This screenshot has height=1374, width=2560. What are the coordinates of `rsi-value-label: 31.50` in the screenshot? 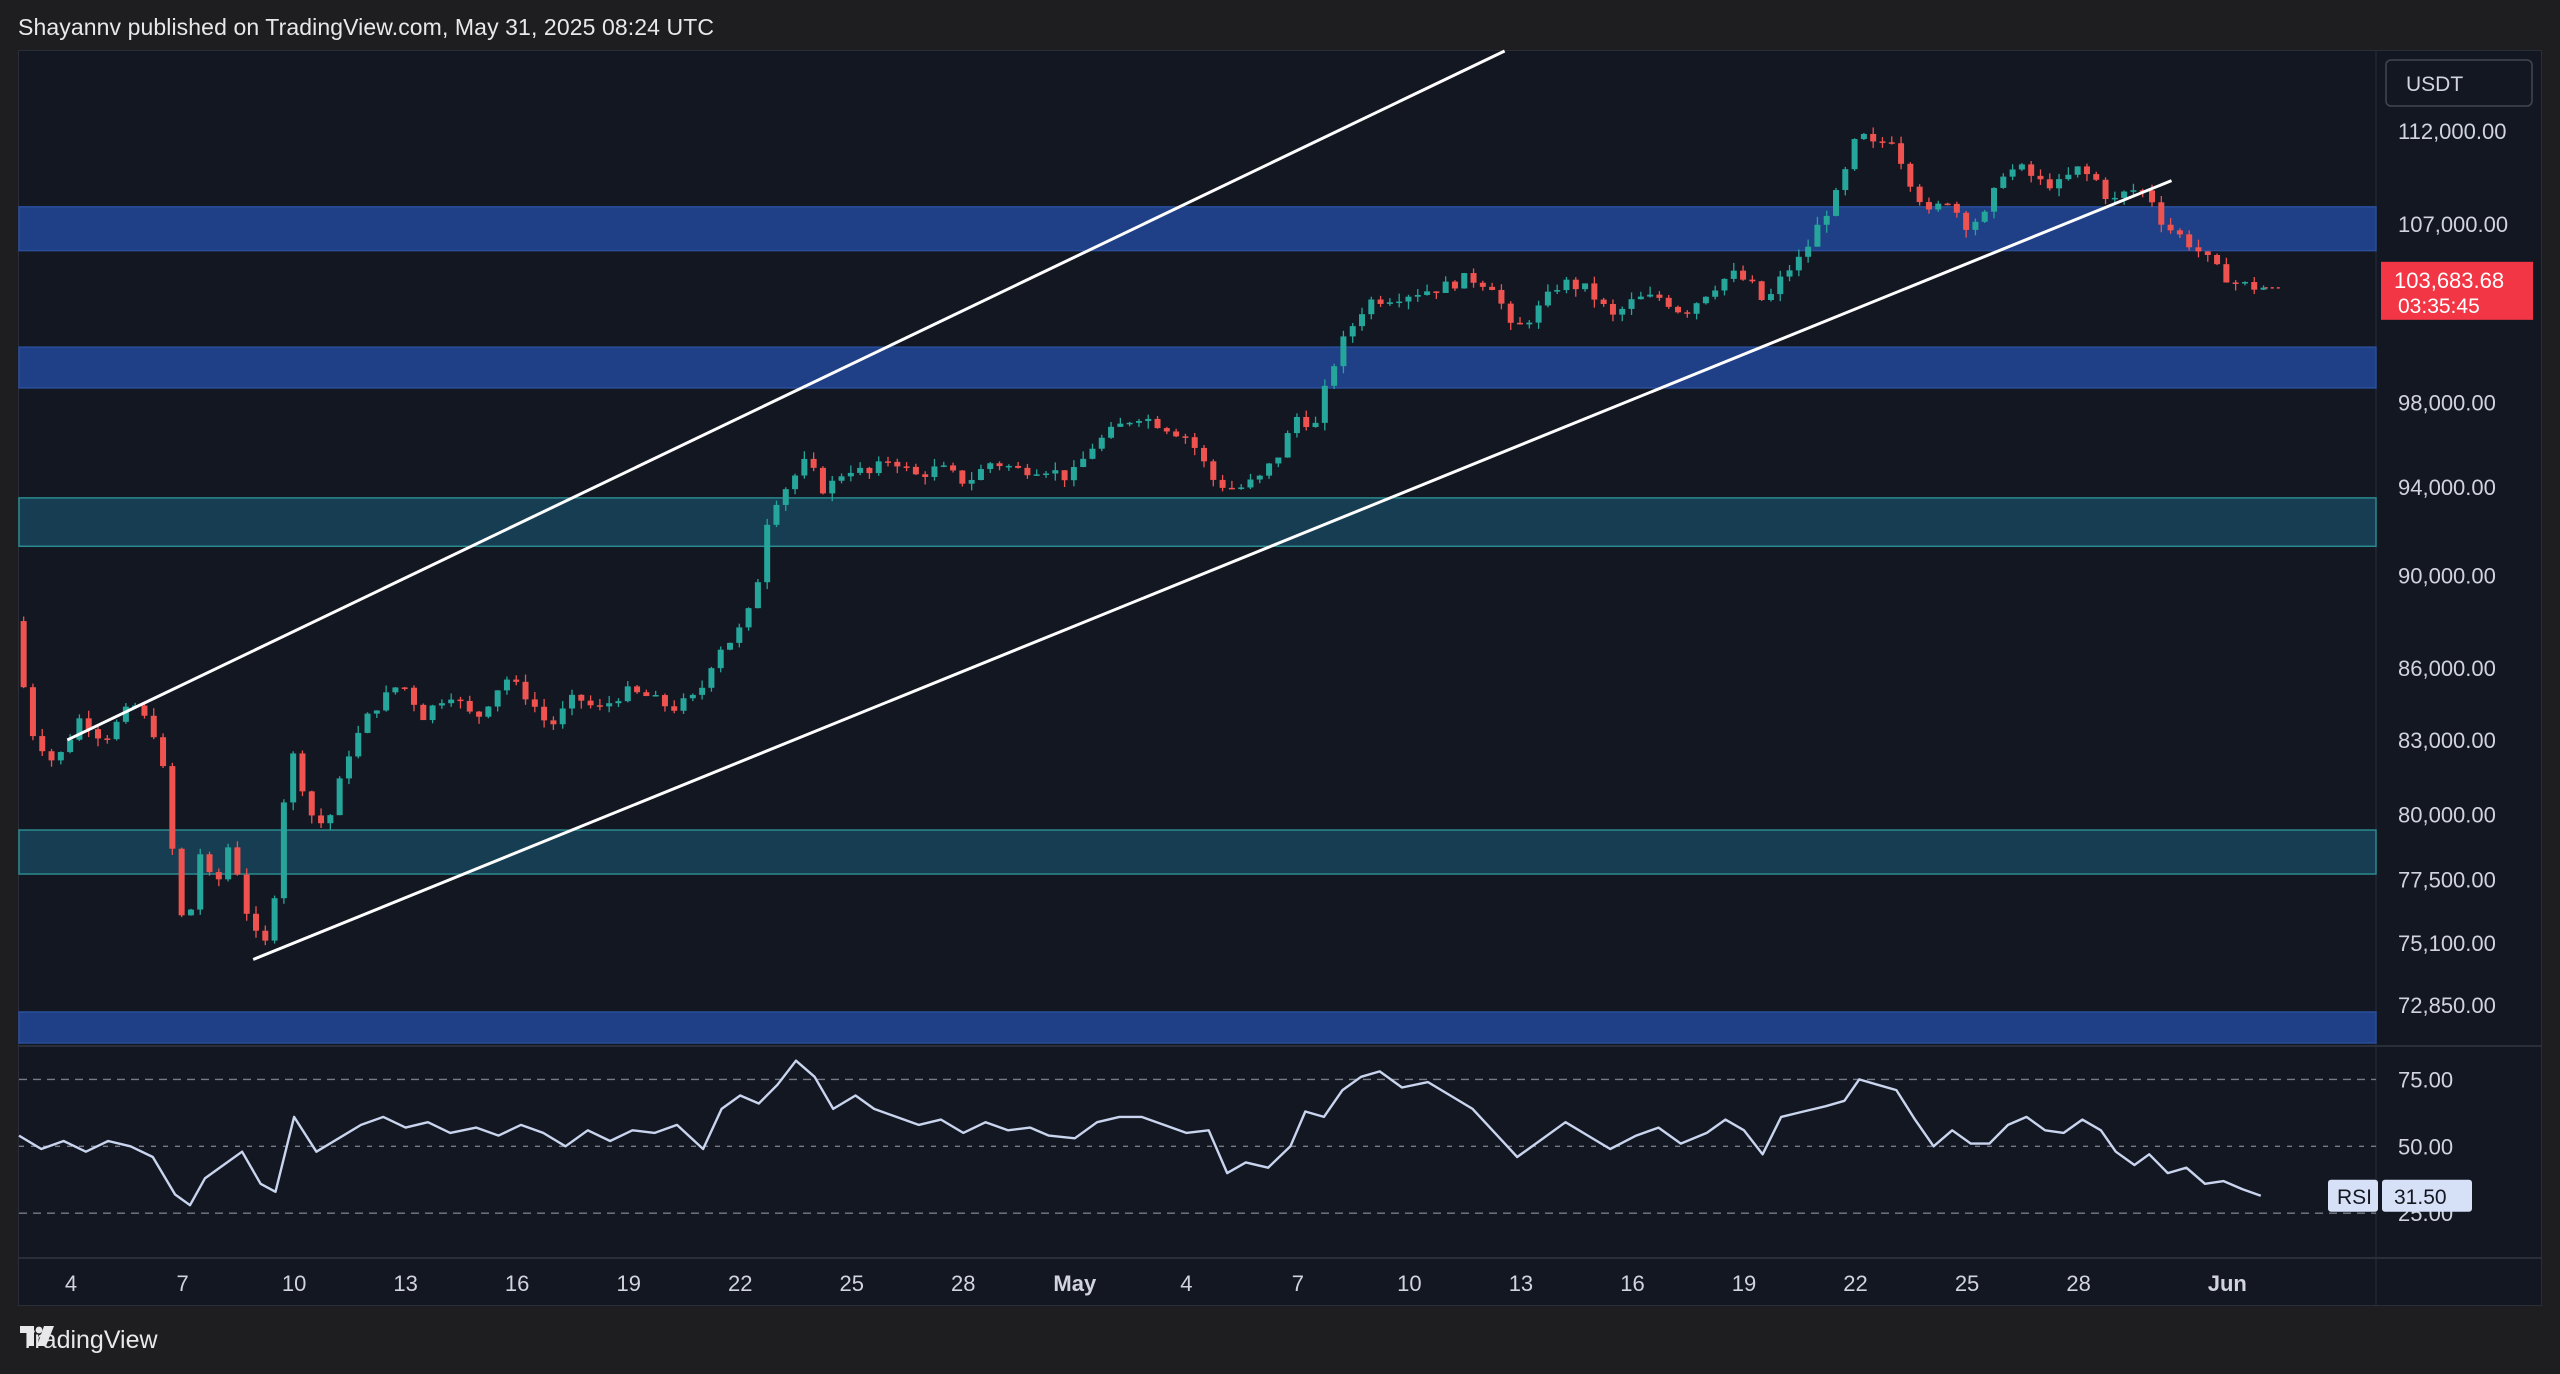 It's located at (2420, 1197).